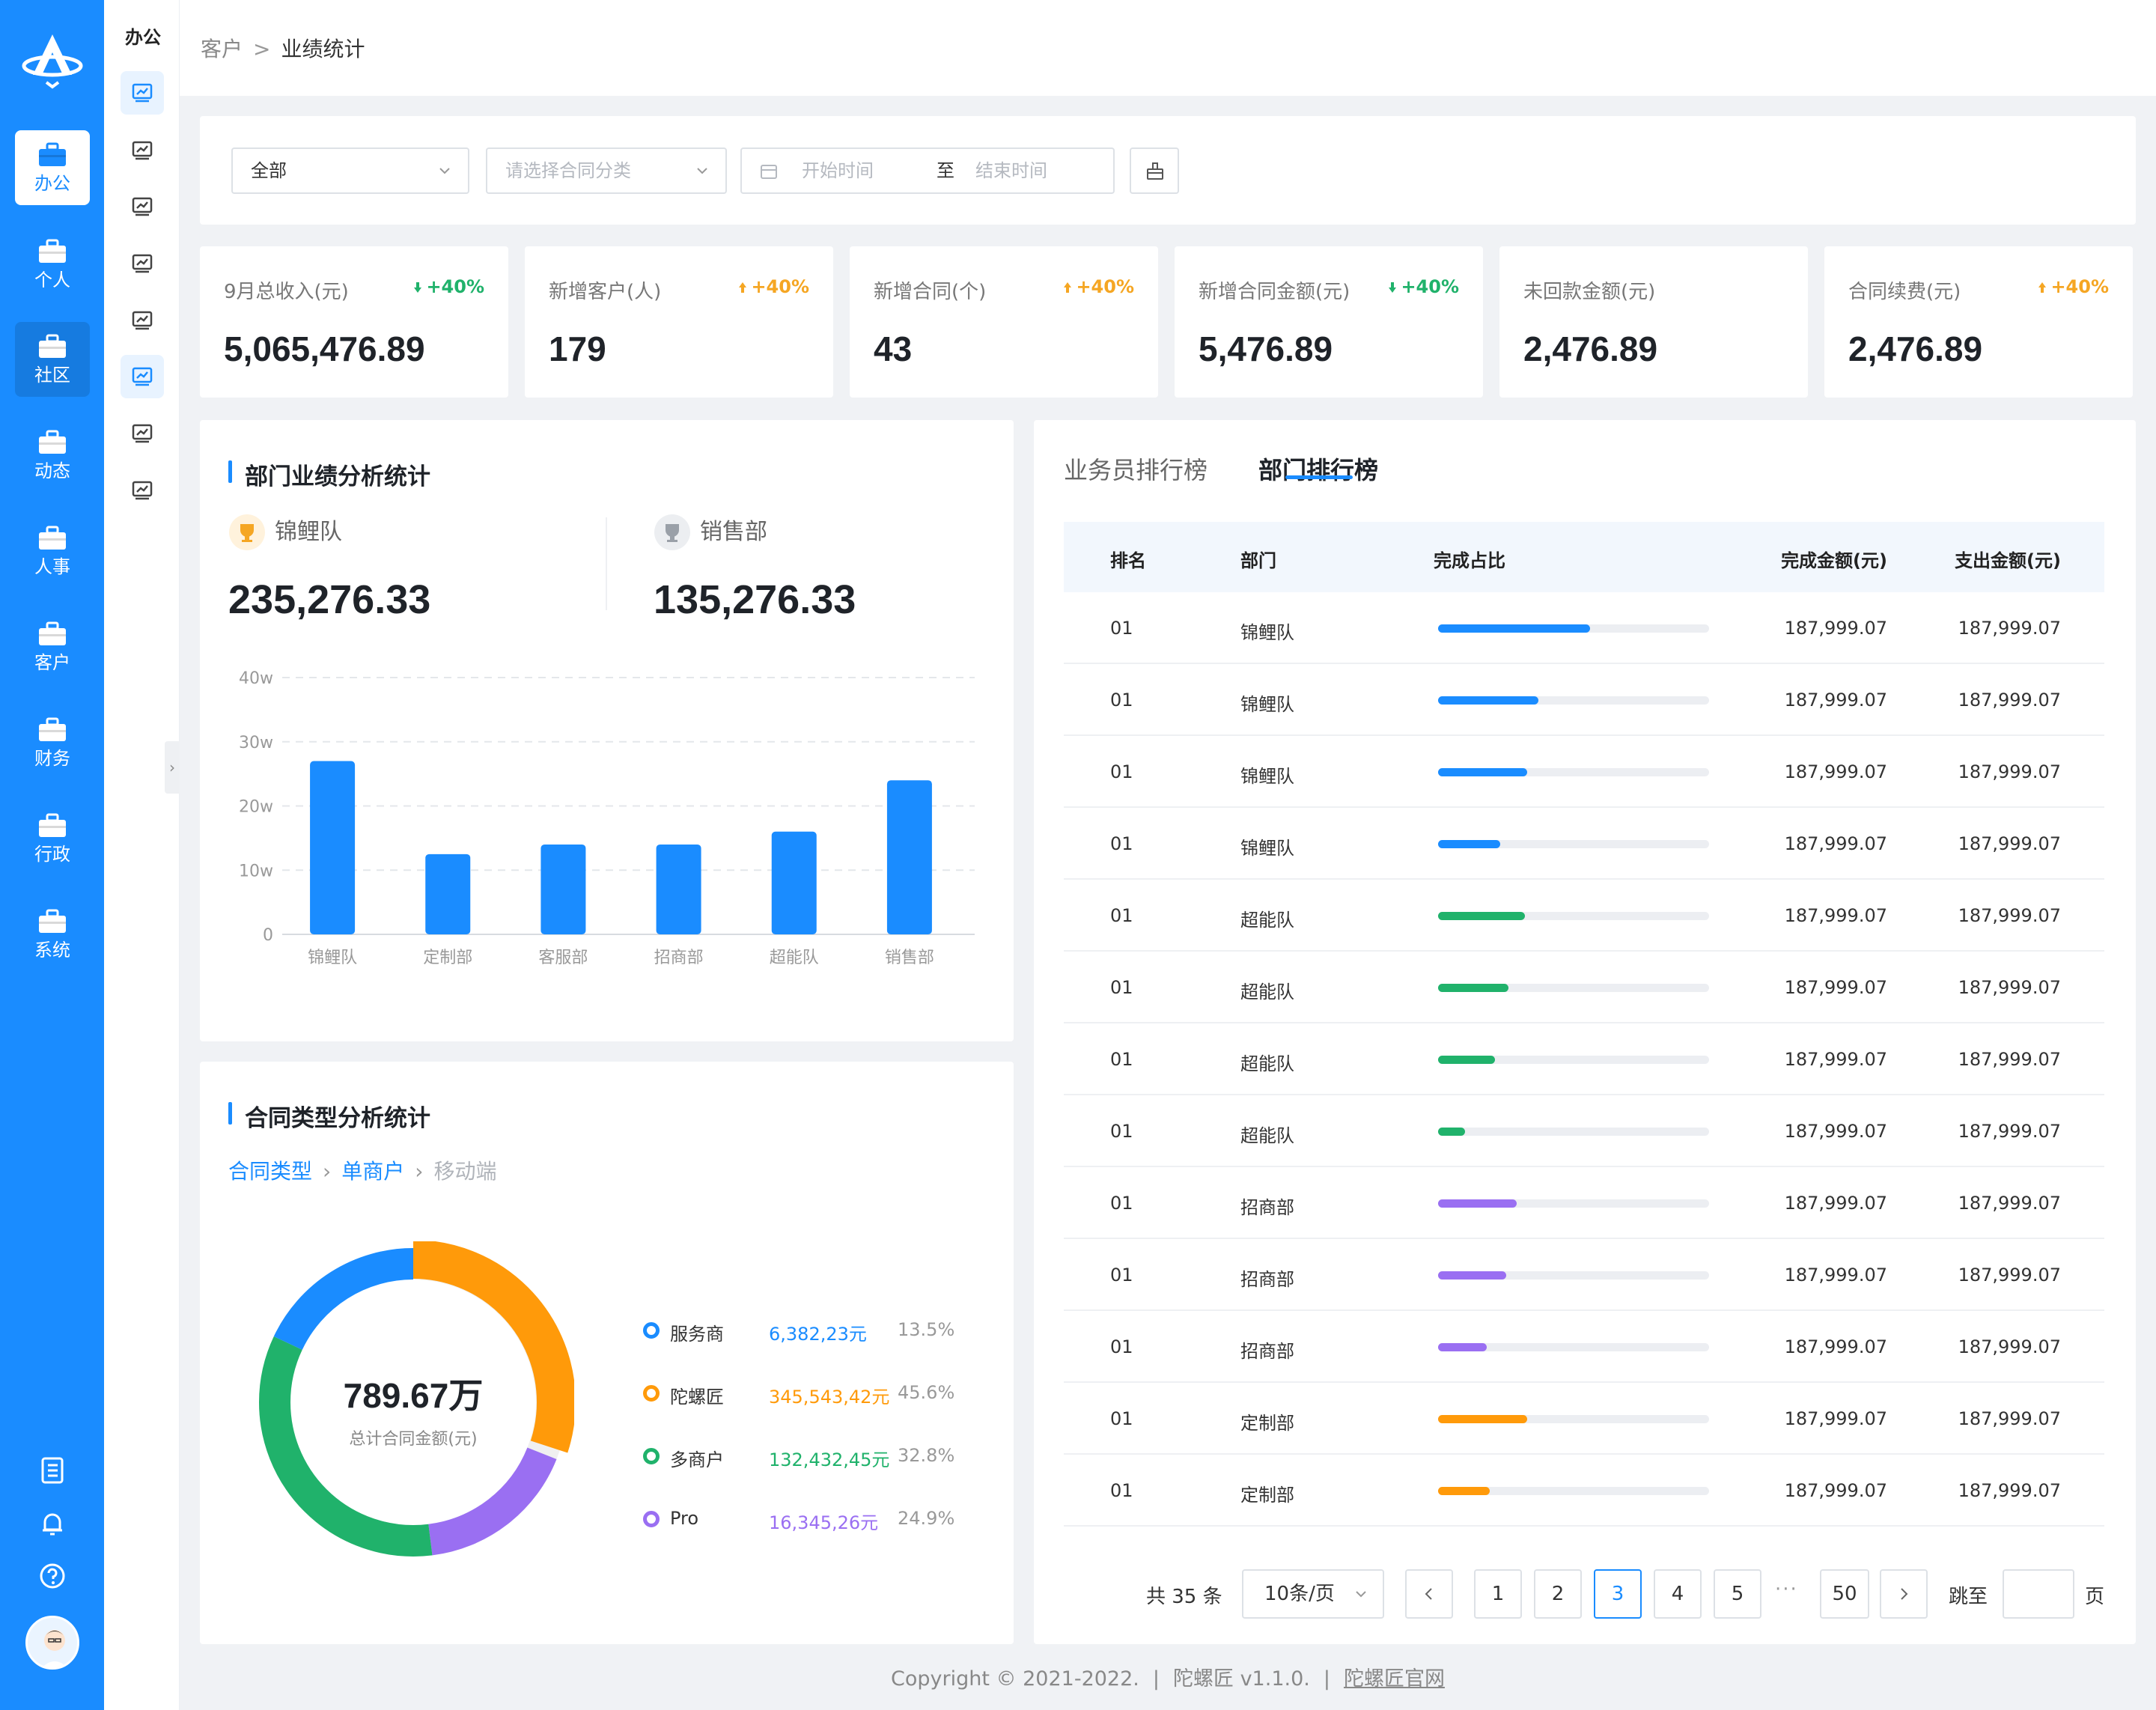 Image resolution: width=2156 pixels, height=1710 pixels. What do you see at coordinates (815, 1519) in the screenshot?
I see `legend-item: Pro 16,345,26元 24.9%` at bounding box center [815, 1519].